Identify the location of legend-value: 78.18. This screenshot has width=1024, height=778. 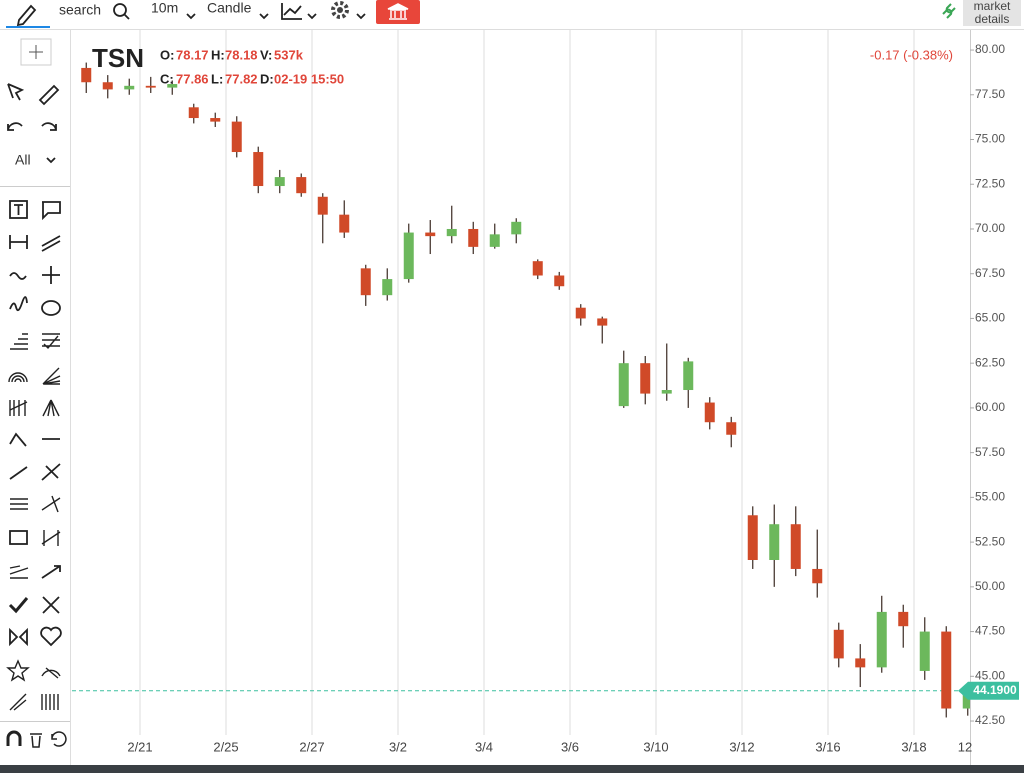
(241, 54).